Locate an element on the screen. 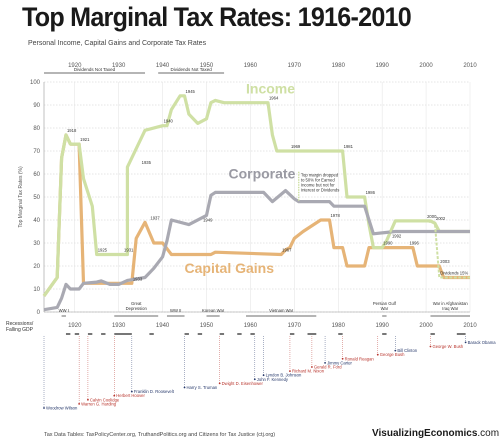  x-tick-label-bottom: 1930 is located at coordinates (119, 326).